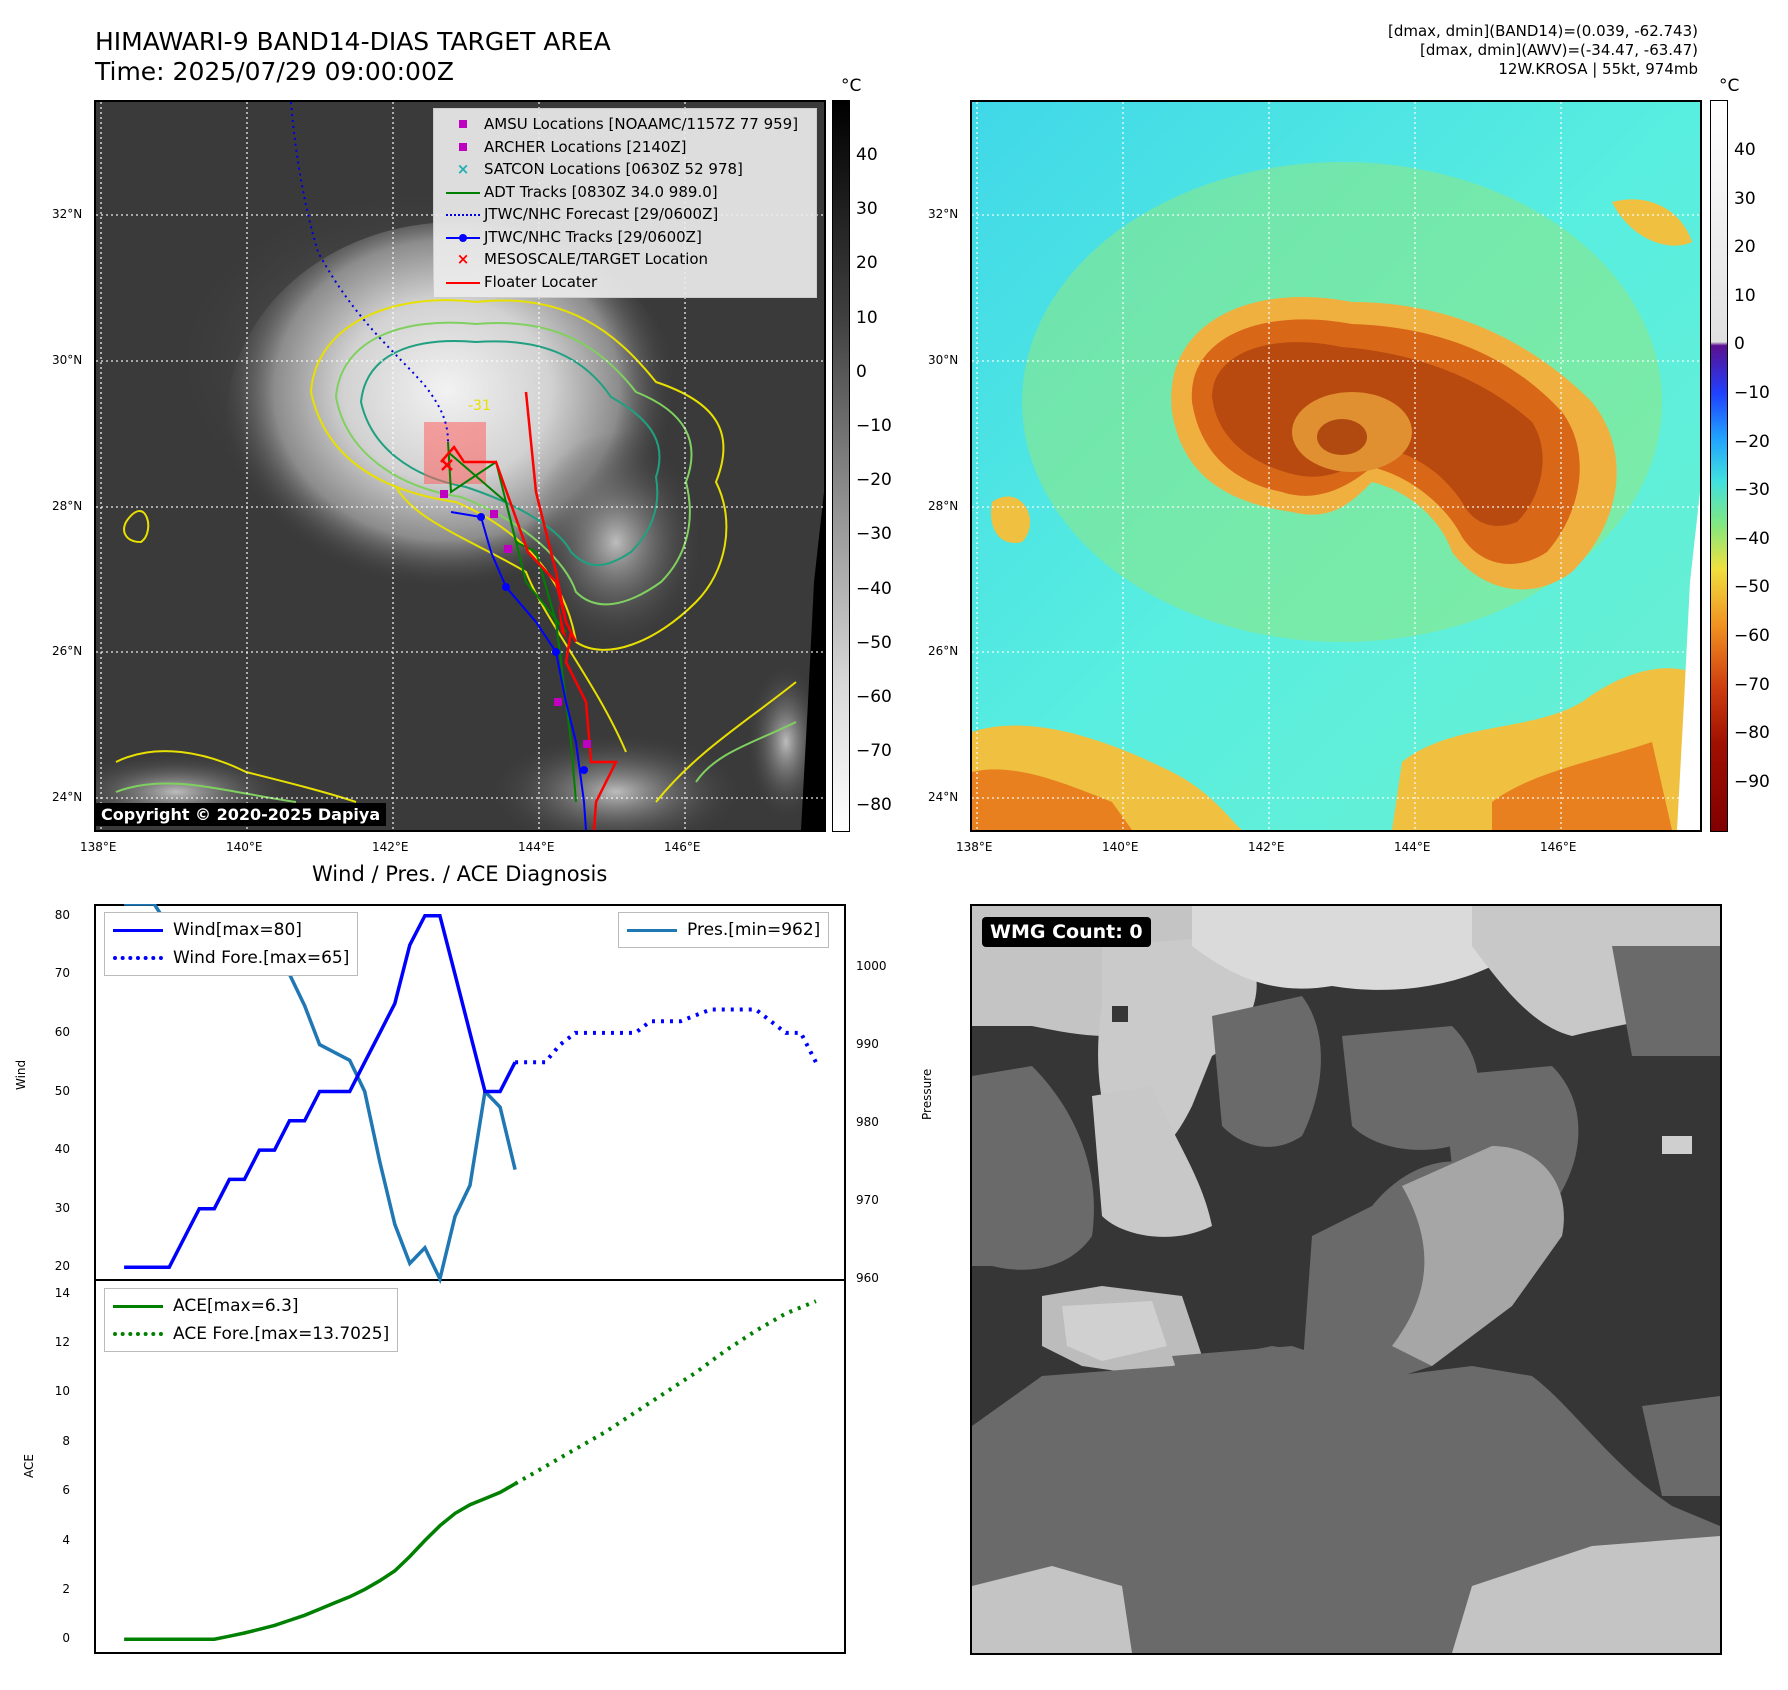  Describe the element at coordinates (479, 406) in the screenshot. I see `contour-label: -31` at that location.